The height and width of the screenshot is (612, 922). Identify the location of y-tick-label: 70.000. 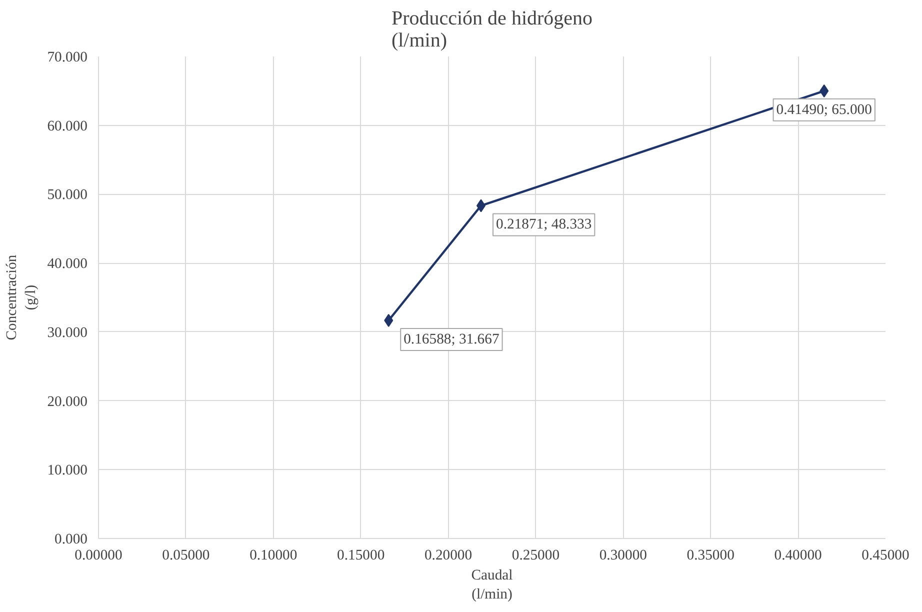
(67, 58).